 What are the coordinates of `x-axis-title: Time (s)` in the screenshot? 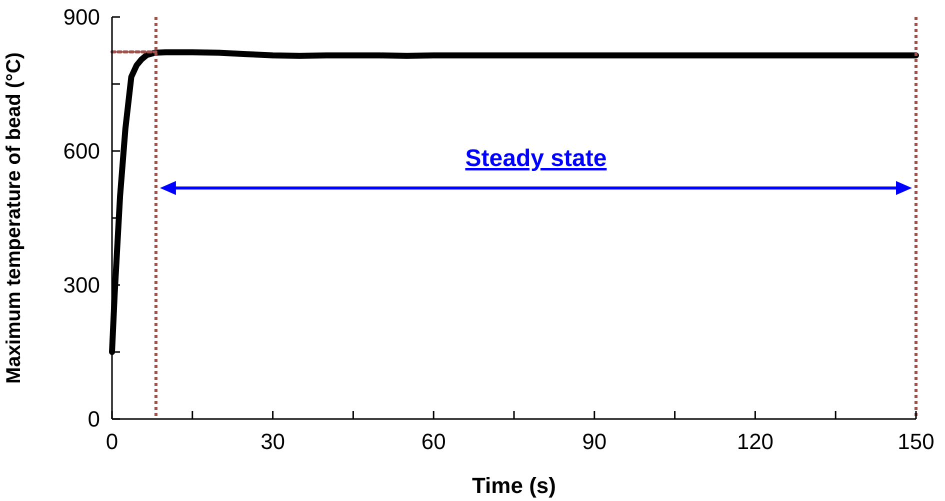 It's located at (514, 485).